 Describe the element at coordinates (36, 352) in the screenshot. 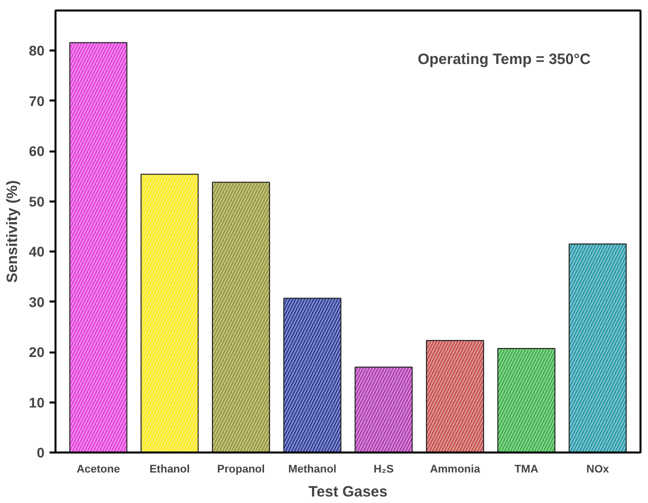

I see `y-tick-label: 20` at that location.